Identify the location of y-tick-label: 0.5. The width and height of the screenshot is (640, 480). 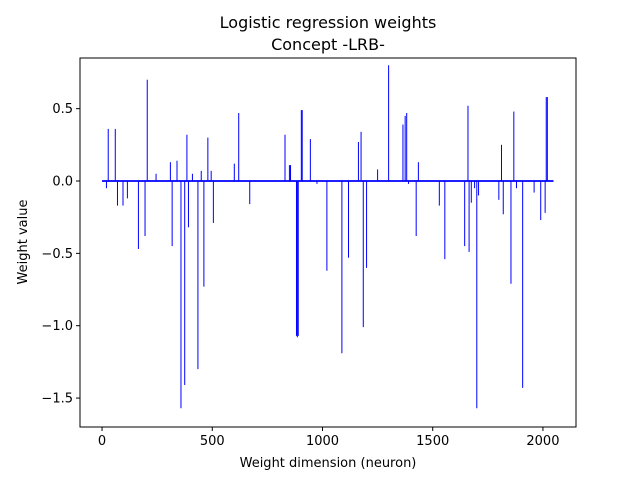
(62, 109).